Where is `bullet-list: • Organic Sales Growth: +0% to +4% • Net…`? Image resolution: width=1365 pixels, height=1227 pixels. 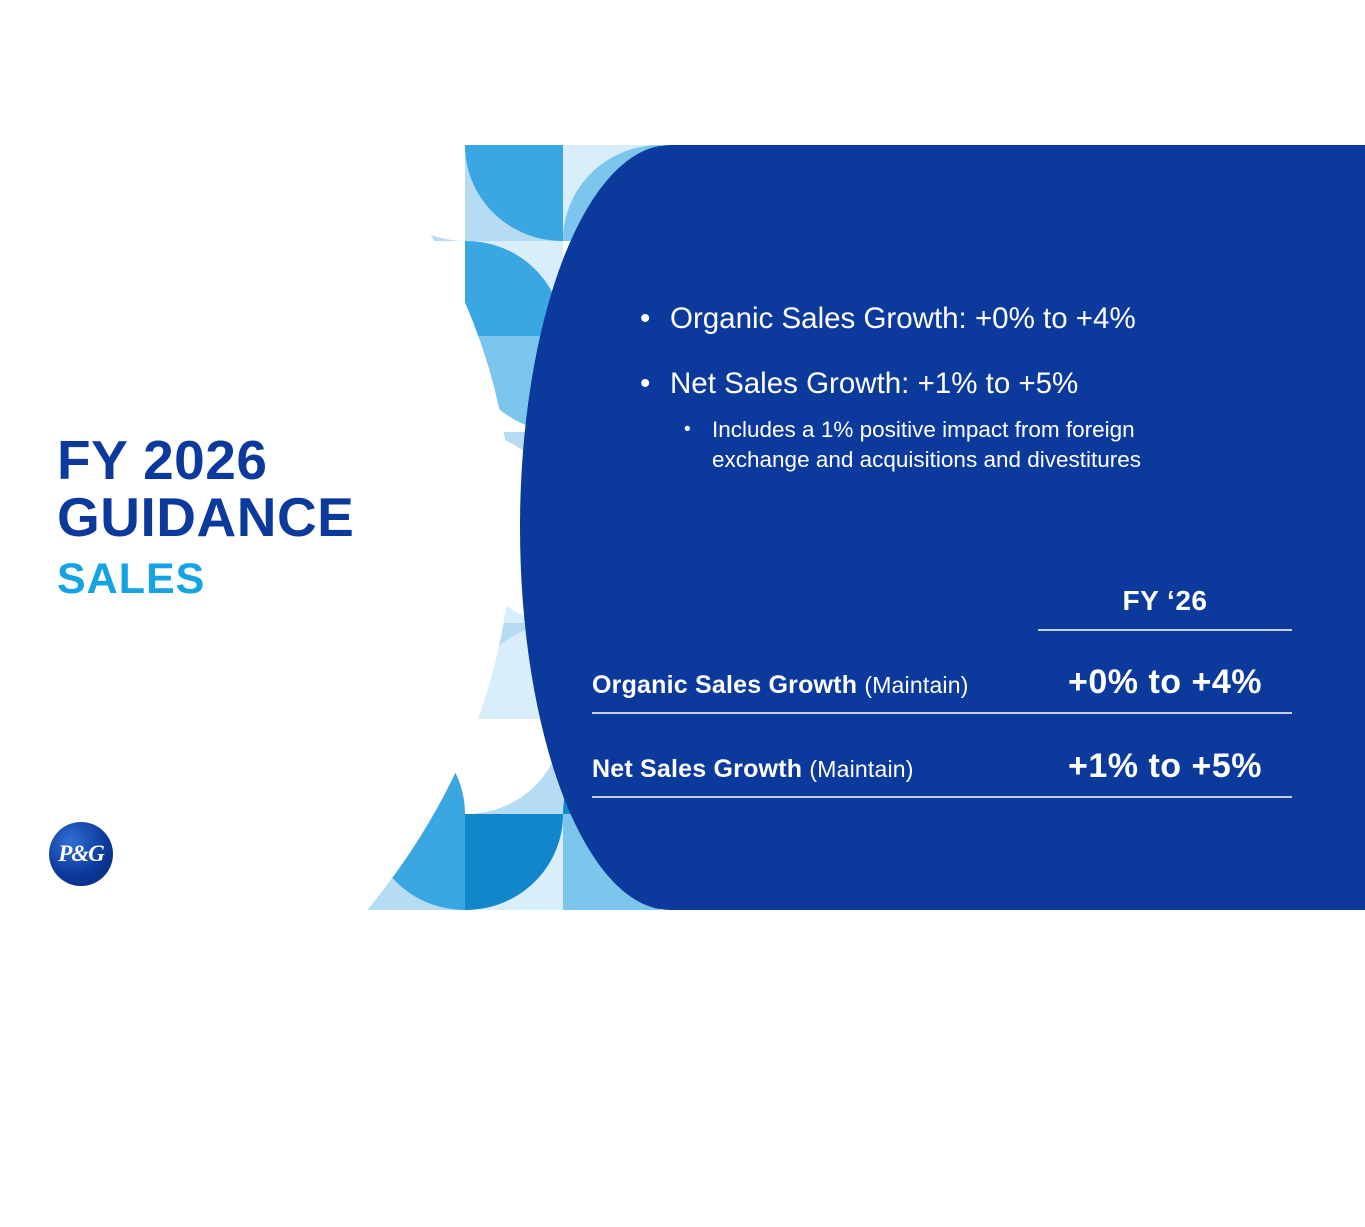
bullet-list: • Organic Sales Growth: +0% to +4% • Net… is located at coordinates (960, 387).